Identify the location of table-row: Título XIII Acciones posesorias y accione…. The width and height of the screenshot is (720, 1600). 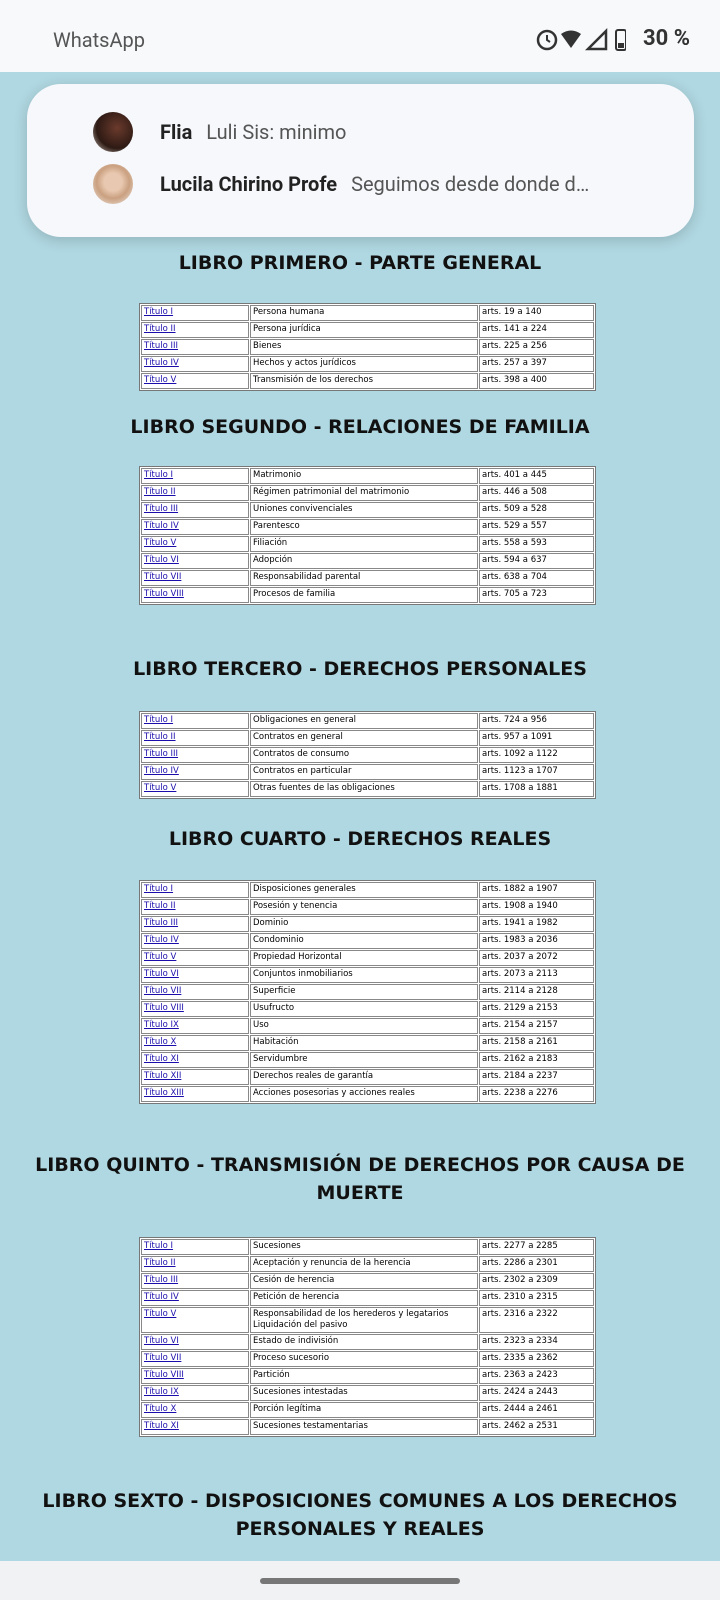
(367, 1094).